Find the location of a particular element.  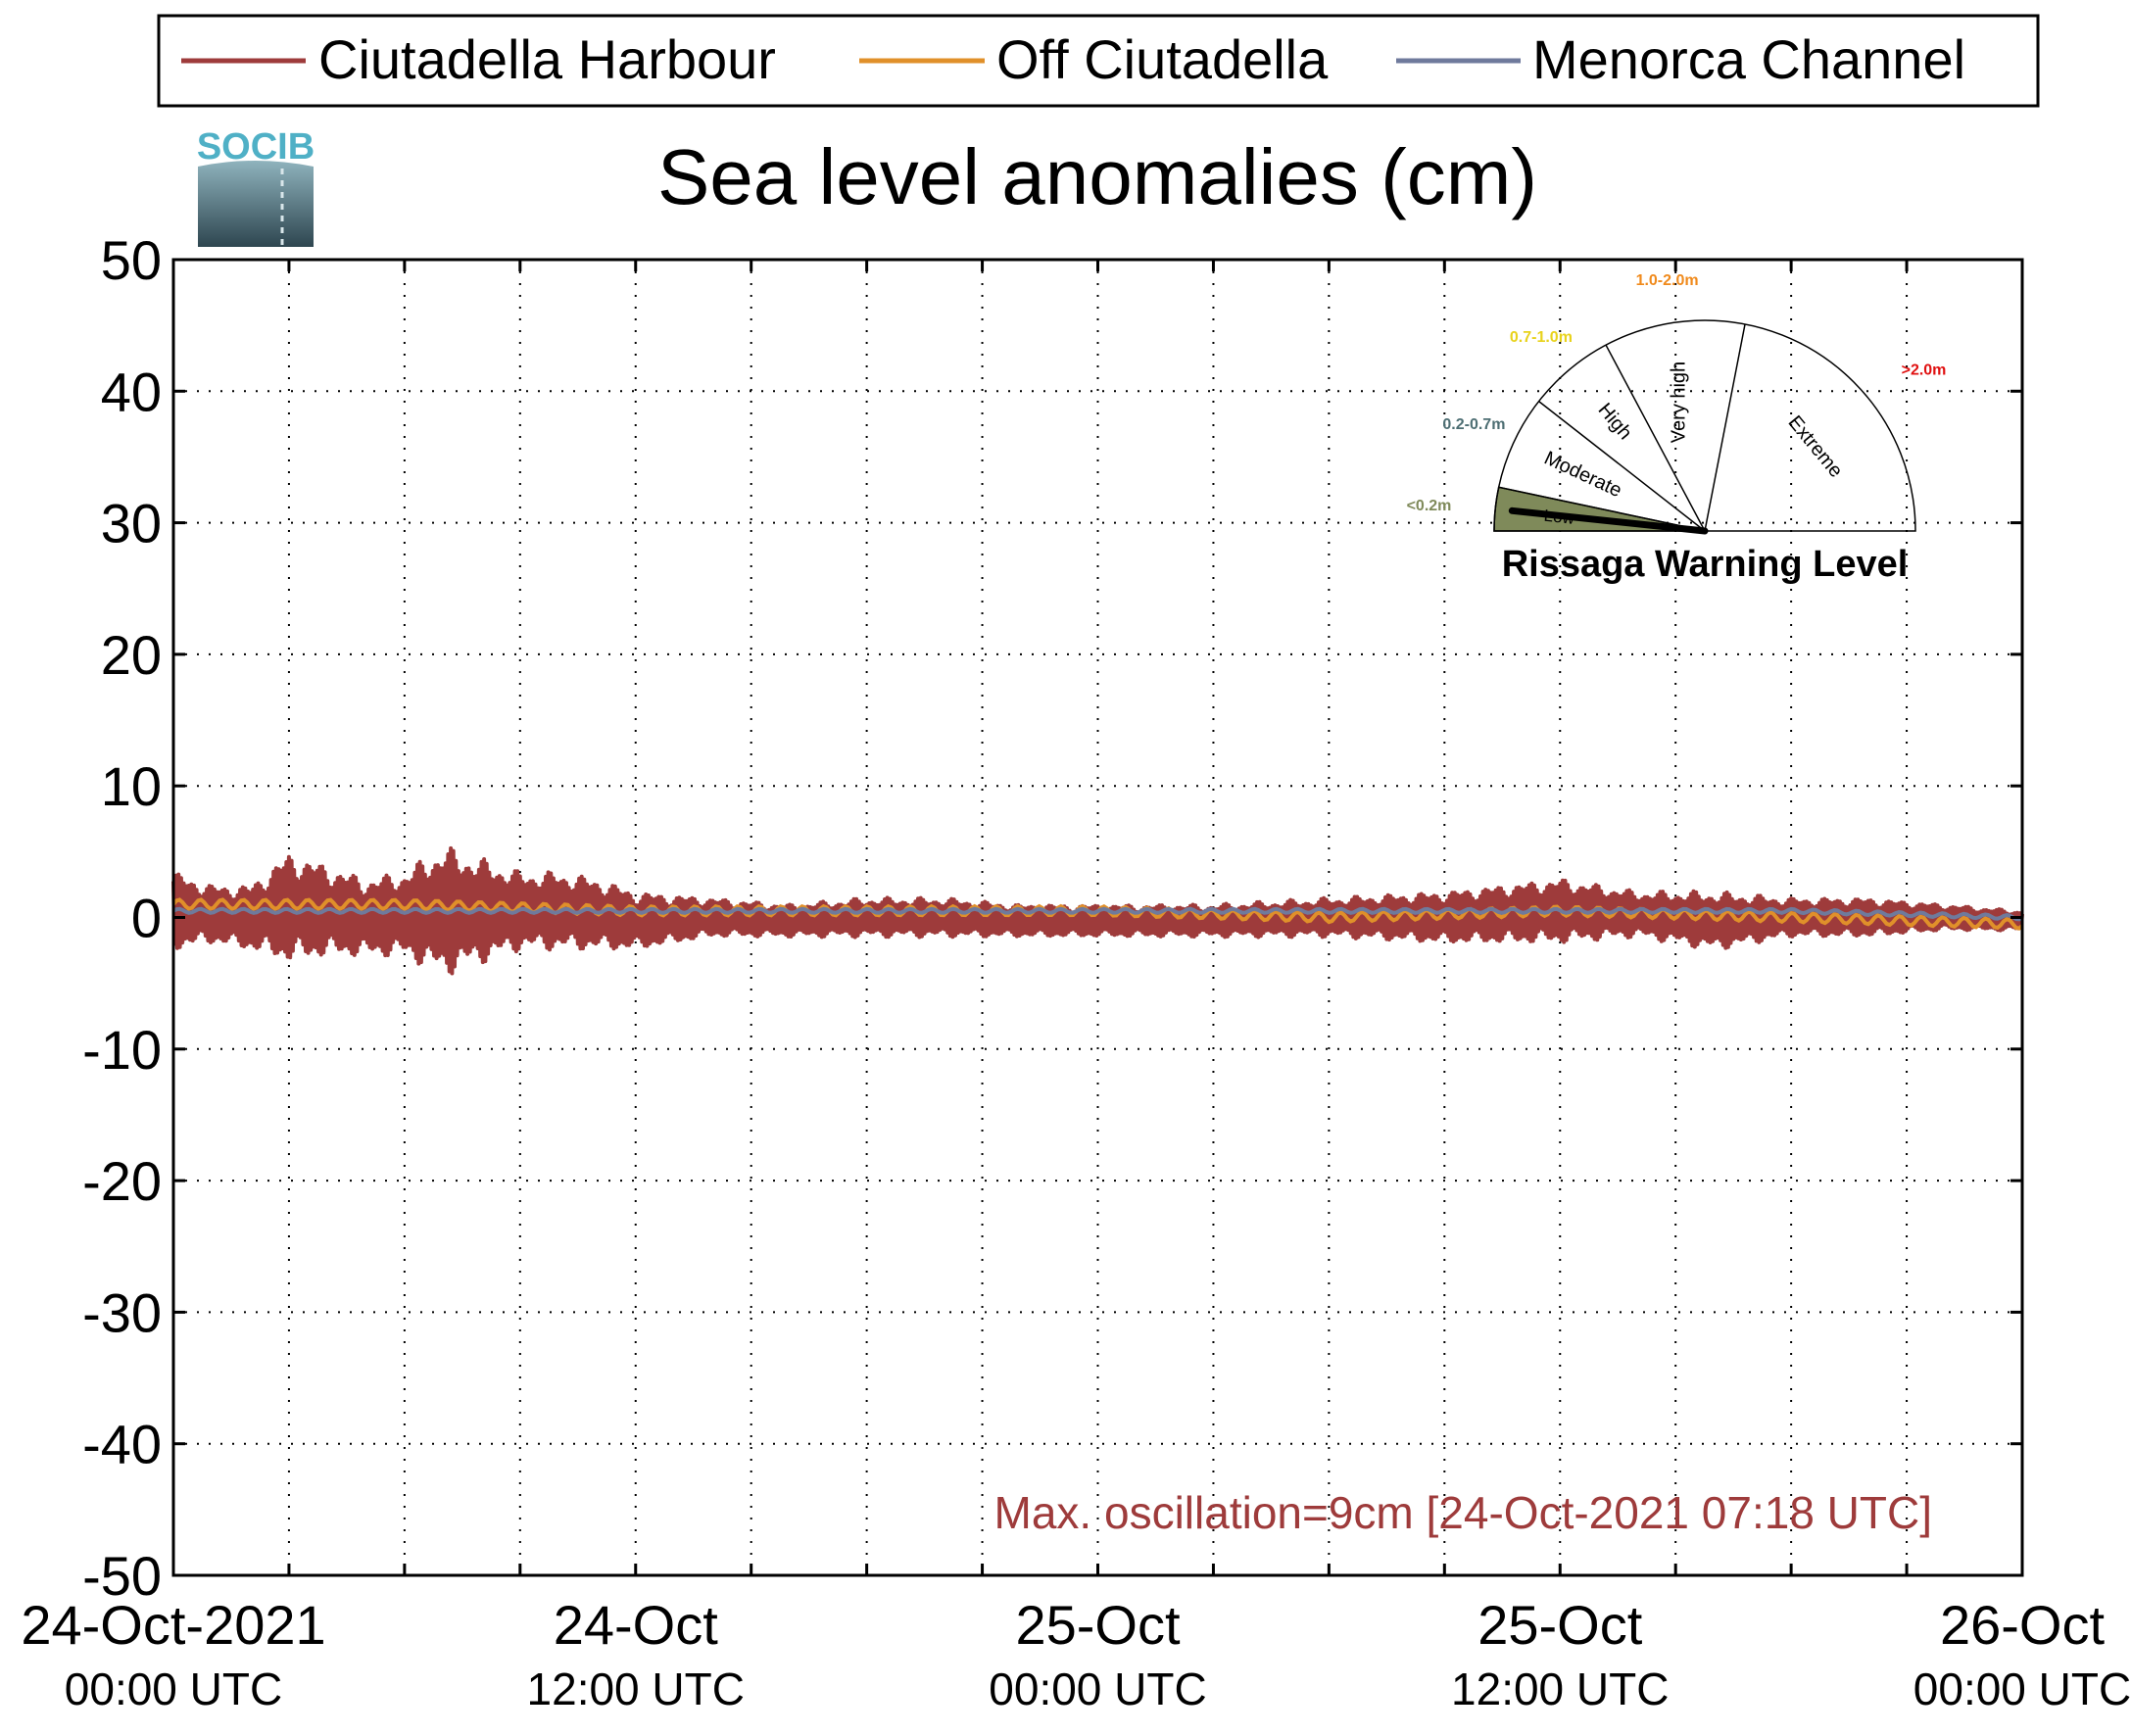

logo-wave-shape is located at coordinates (256, 204).